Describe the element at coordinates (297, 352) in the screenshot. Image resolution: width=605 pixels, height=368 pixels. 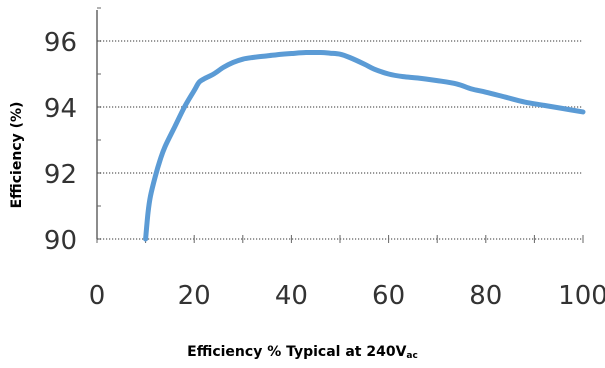
I see `x-axis-label-main: Efficiency % Typical at 240V` at that location.